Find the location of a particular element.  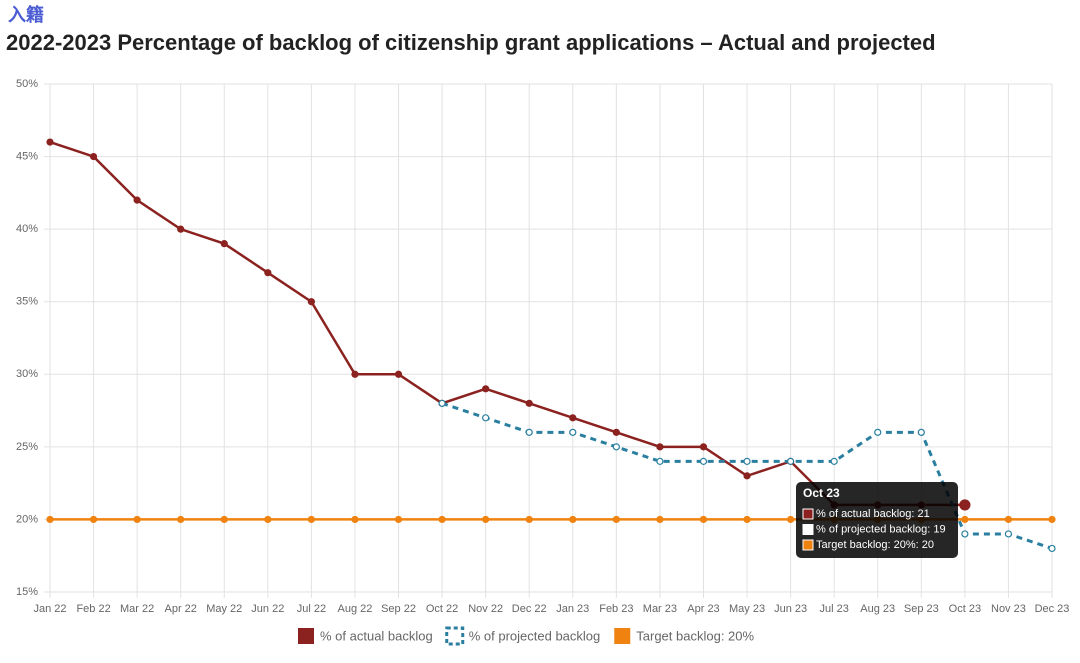

tooltip is located at coordinates (877, 520).